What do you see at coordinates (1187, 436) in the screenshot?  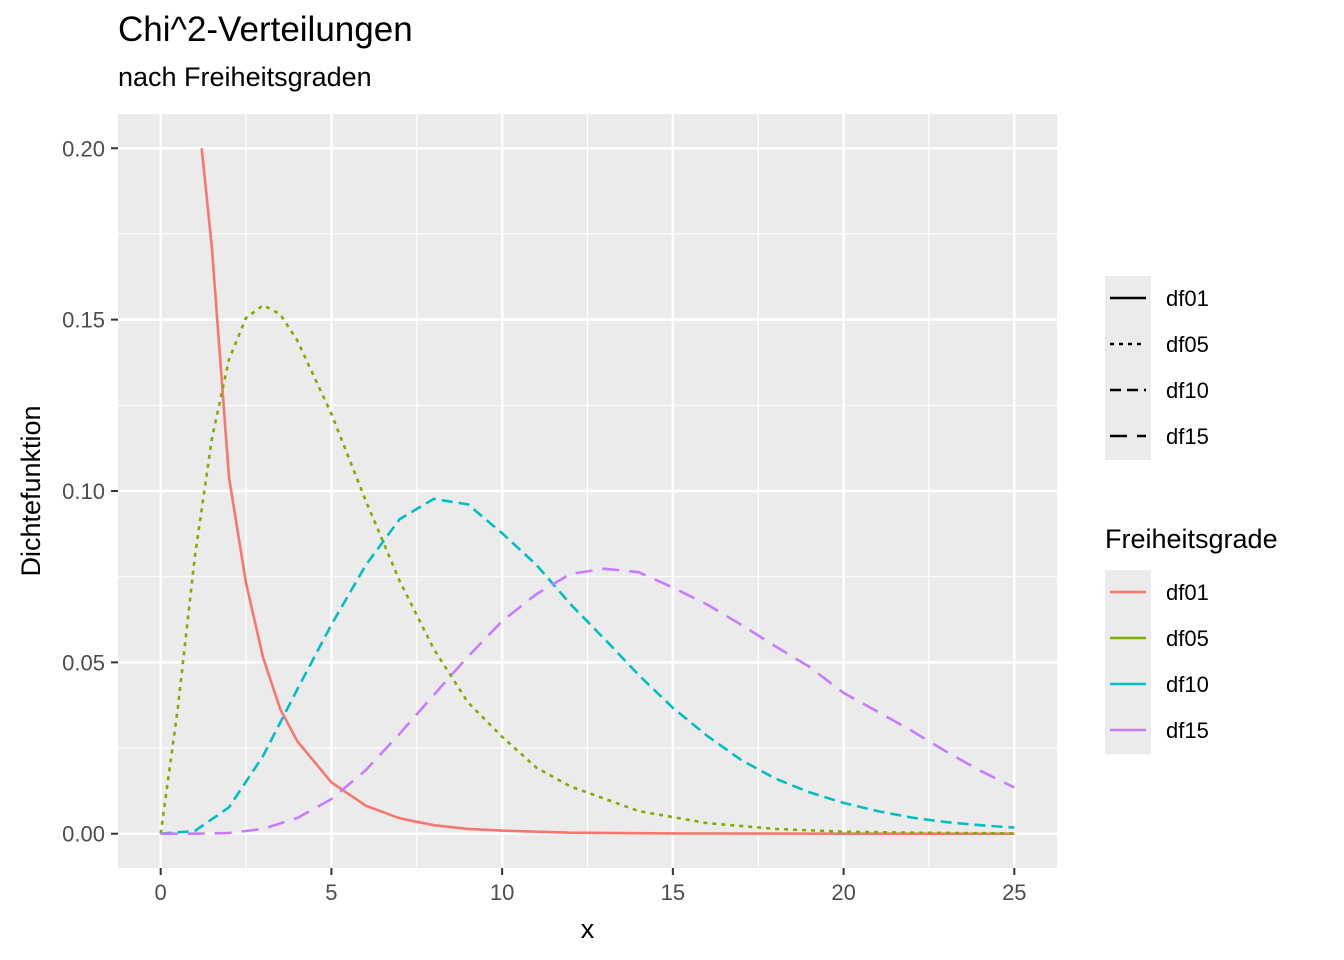 I see `legend-linetype-label: df15` at bounding box center [1187, 436].